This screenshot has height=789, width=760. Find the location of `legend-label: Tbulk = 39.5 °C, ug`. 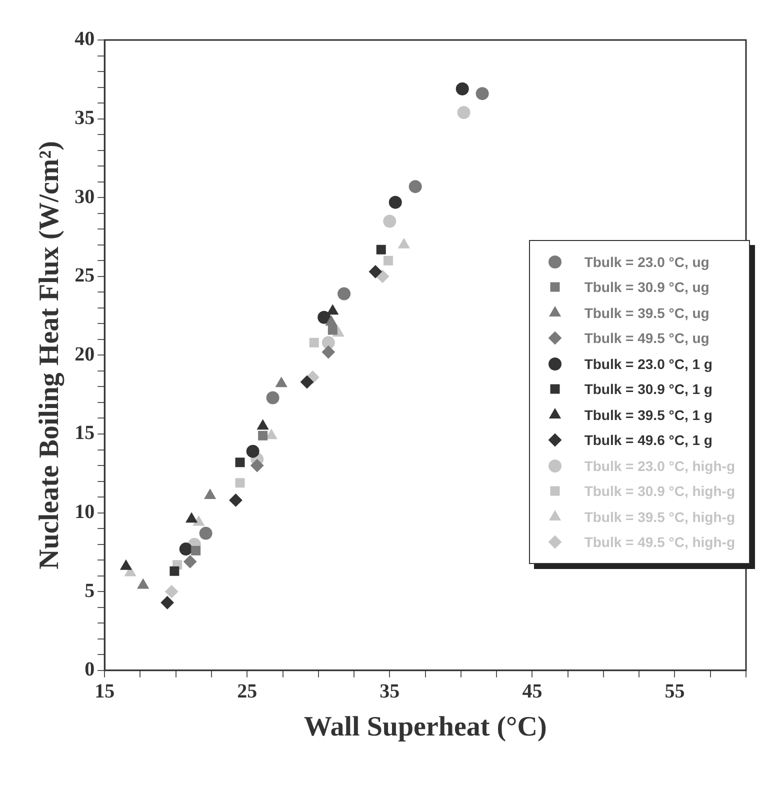

legend-label: Tbulk = 39.5 °C, ug is located at coordinates (647, 312).